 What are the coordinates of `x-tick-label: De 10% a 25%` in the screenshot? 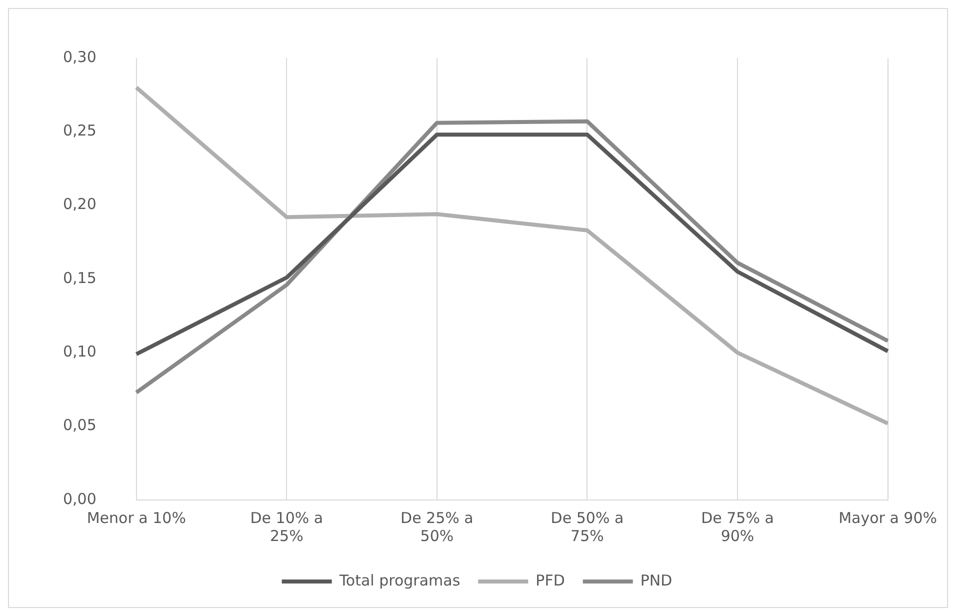 It's located at (287, 526).